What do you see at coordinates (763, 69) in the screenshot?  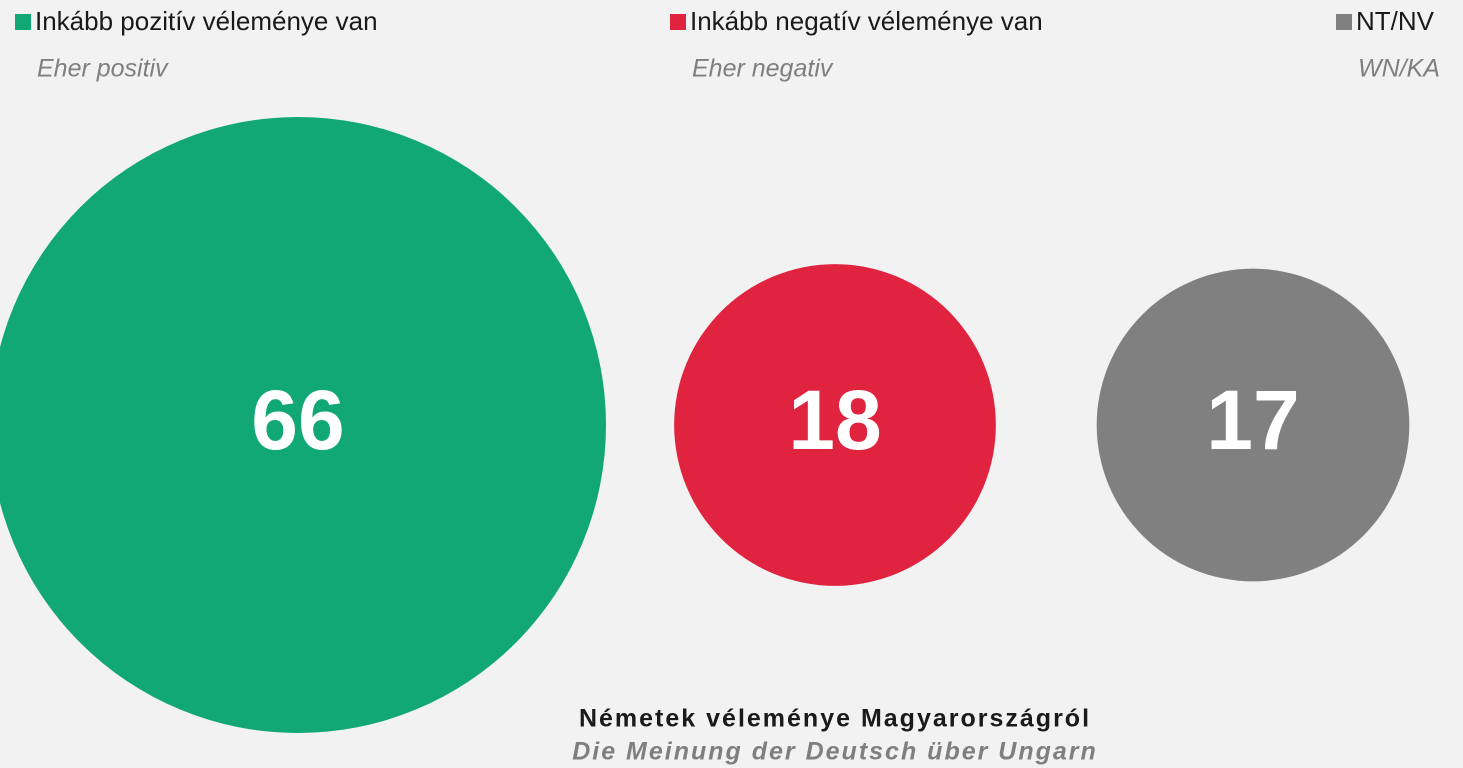 I see `legend-translation: Eher negativ` at bounding box center [763, 69].